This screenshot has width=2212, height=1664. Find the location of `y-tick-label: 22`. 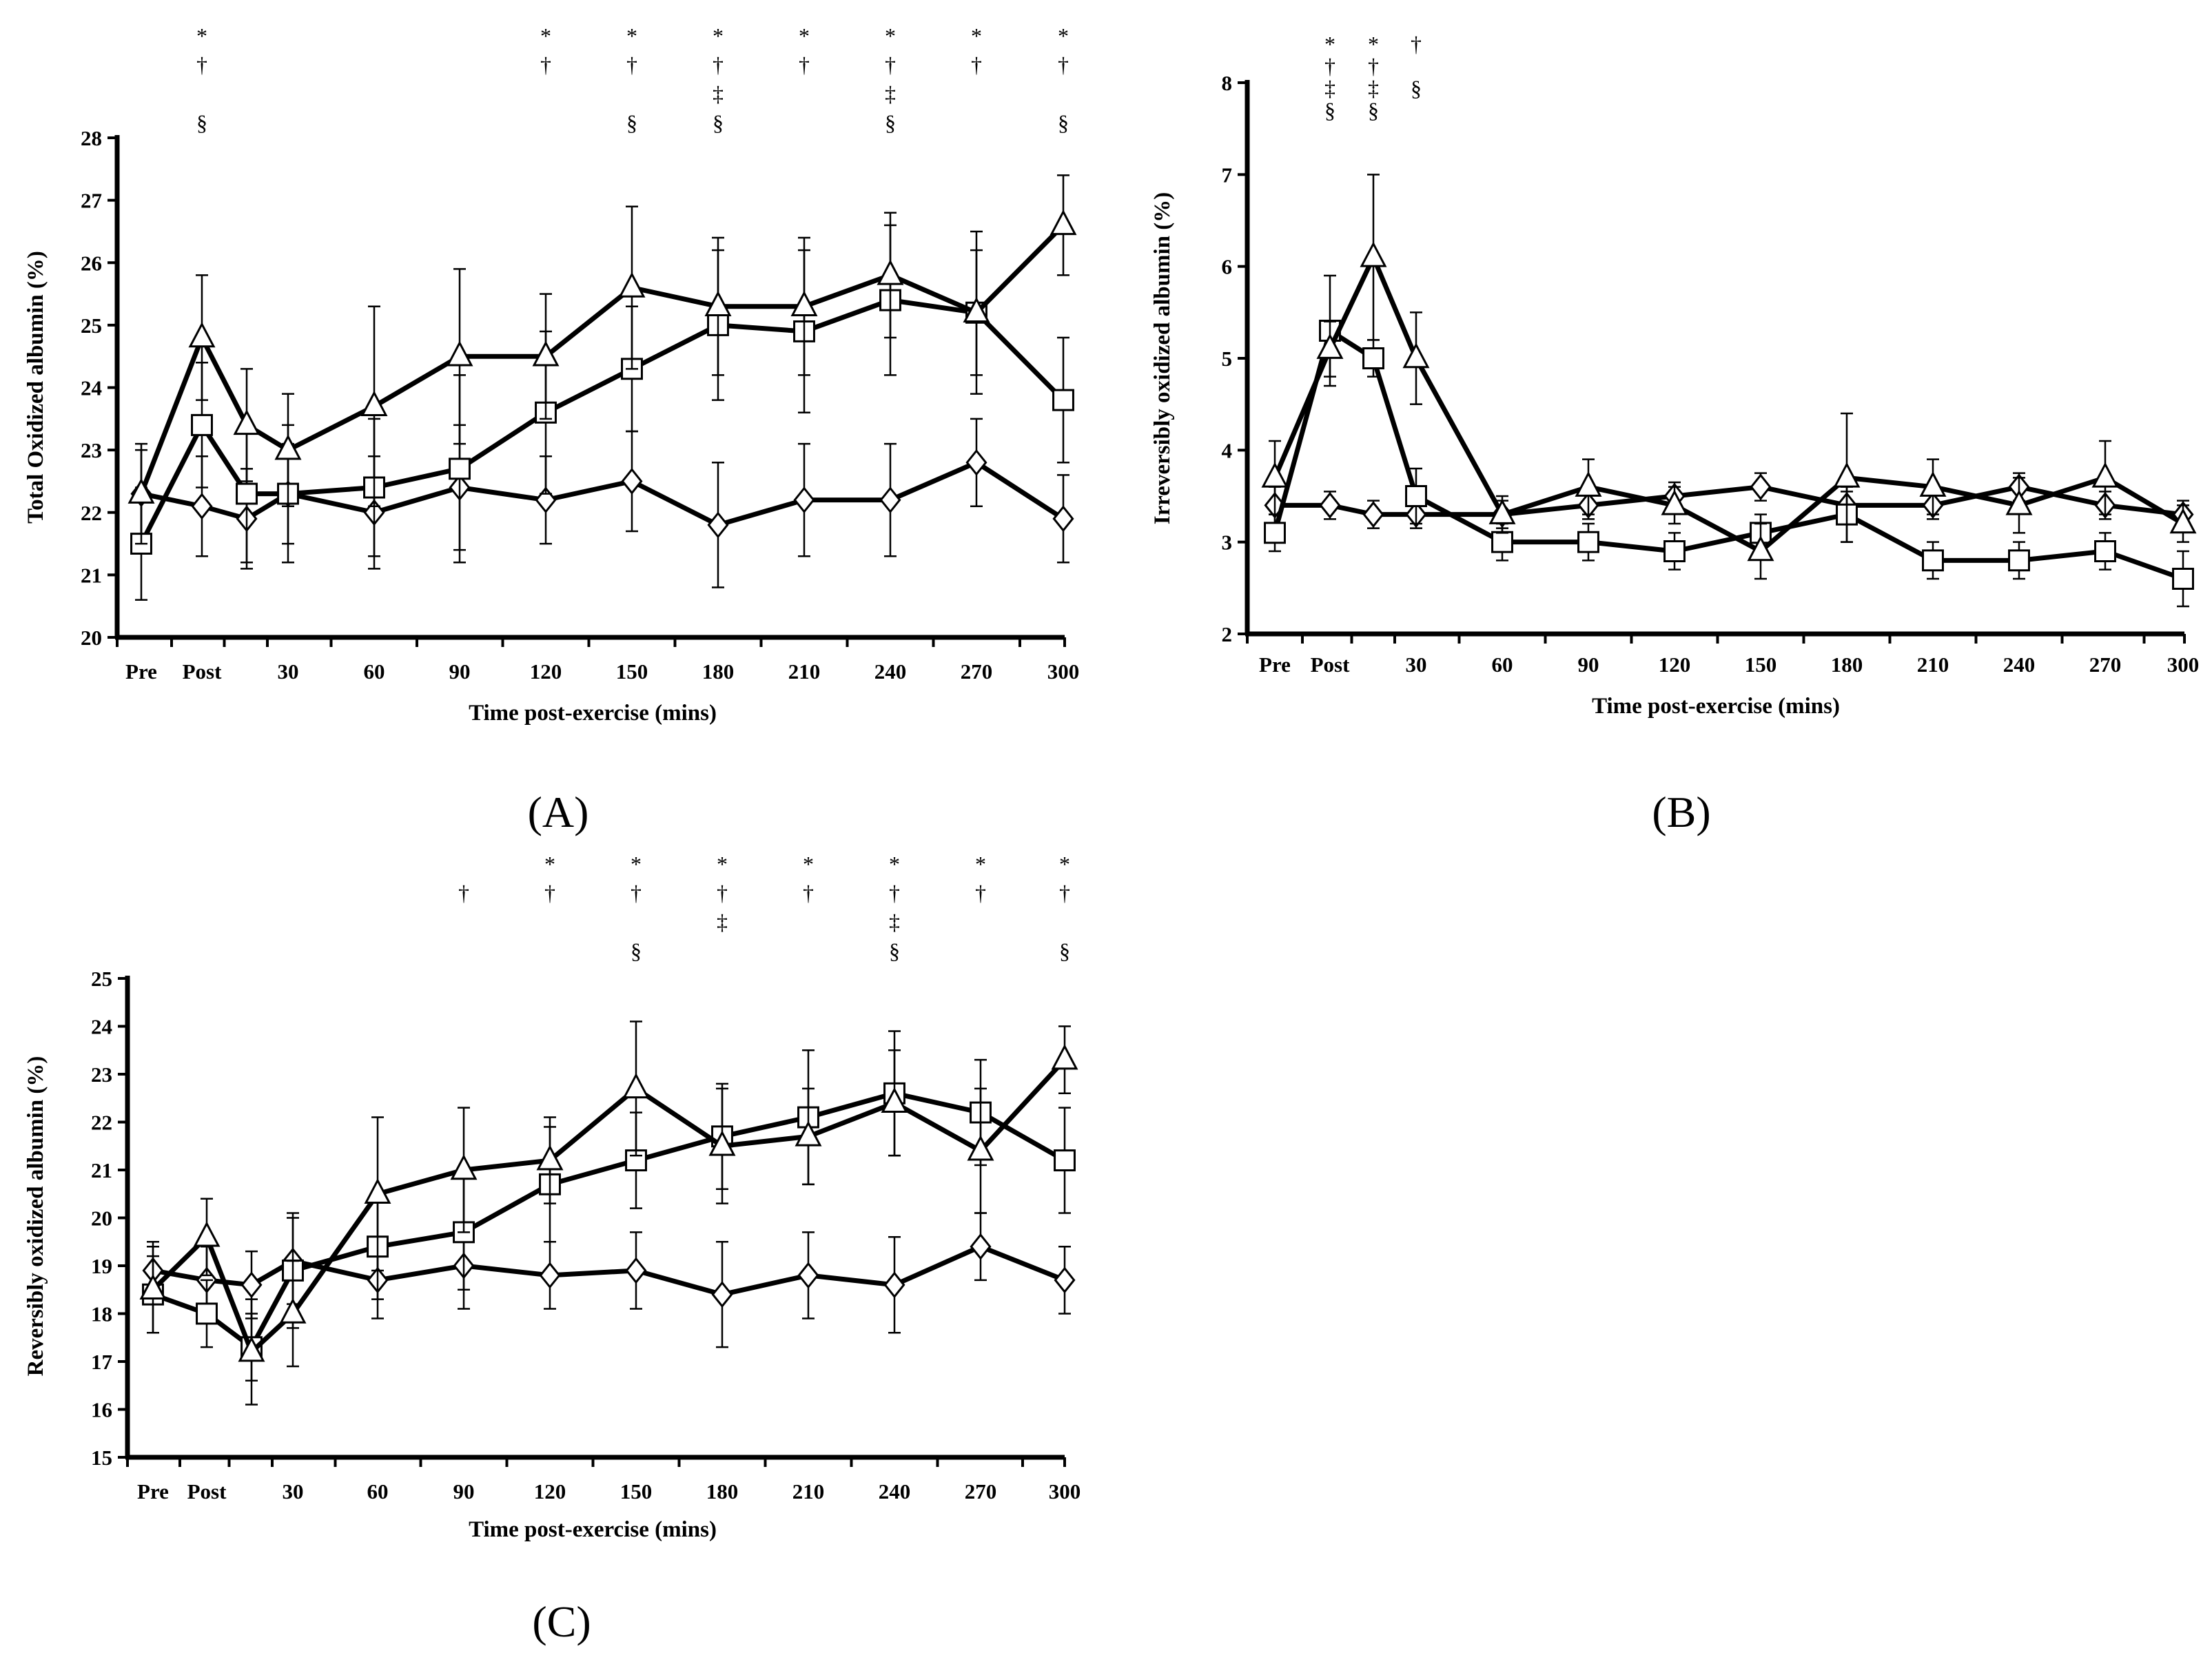

y-tick-label: 22 is located at coordinates (101, 1123).